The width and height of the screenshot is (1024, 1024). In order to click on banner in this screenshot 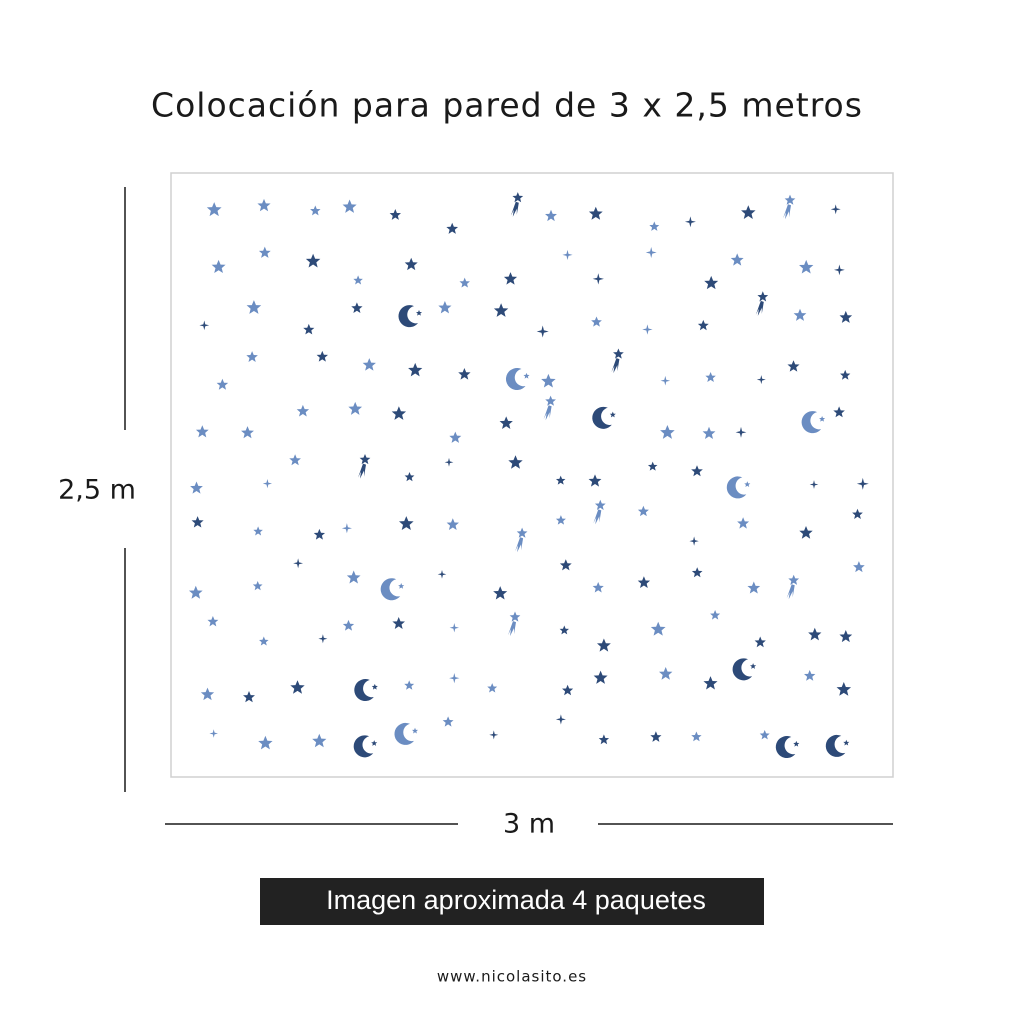, I will do `click(512, 901)`.